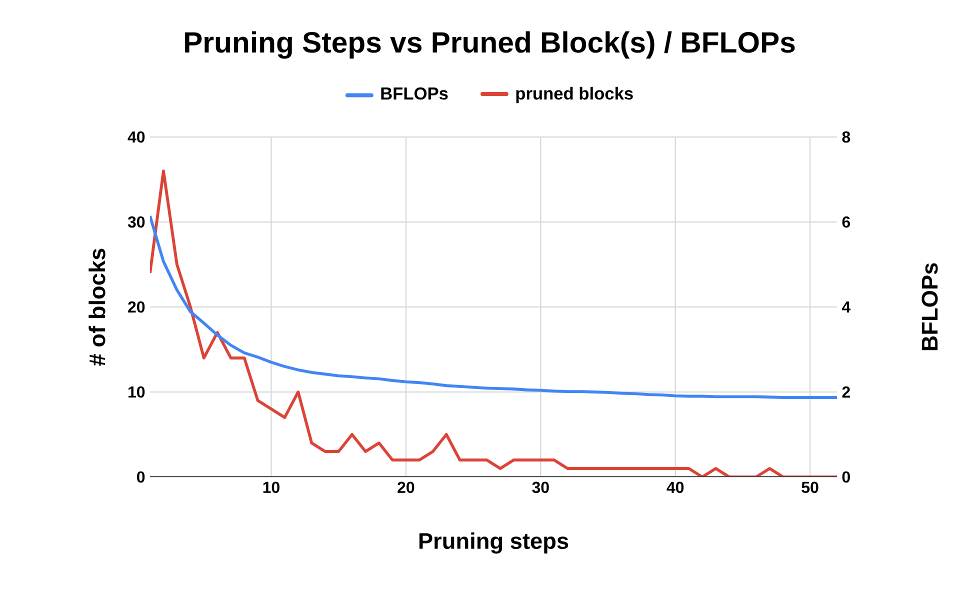 Image resolution: width=979 pixels, height=609 pixels. Describe the element at coordinates (97, 307) in the screenshot. I see `y-axis-title: # of blocks` at that location.